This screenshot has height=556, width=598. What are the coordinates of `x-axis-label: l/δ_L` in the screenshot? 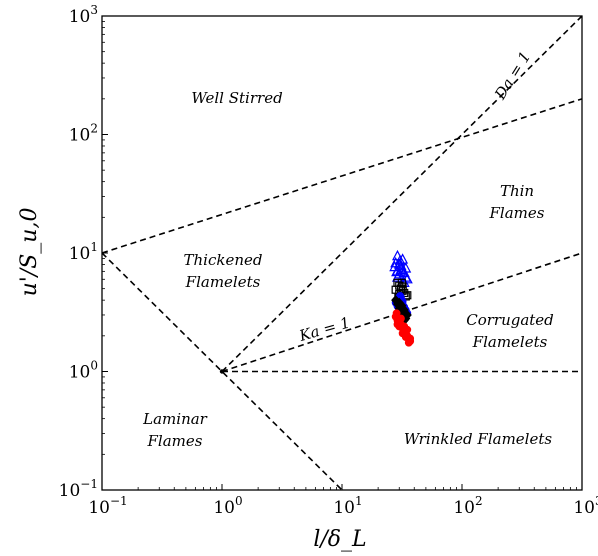 It's located at (339, 539).